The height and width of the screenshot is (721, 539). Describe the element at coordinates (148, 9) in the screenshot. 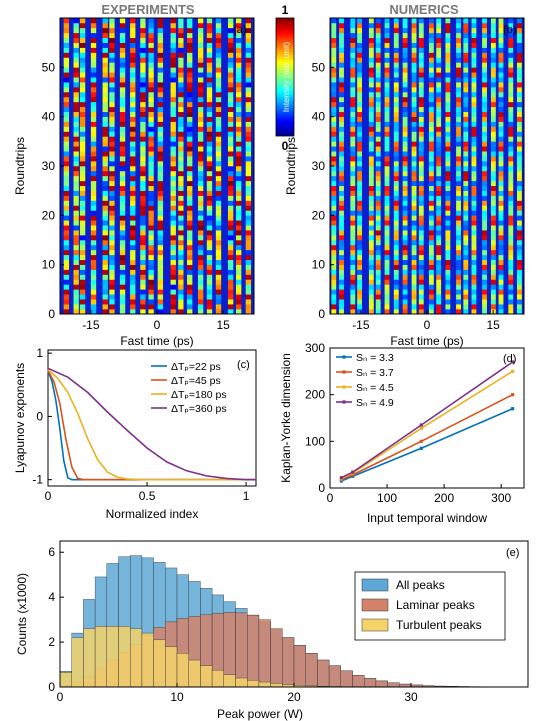

I see `panel-a-header: EXPERIMENTS` at that location.